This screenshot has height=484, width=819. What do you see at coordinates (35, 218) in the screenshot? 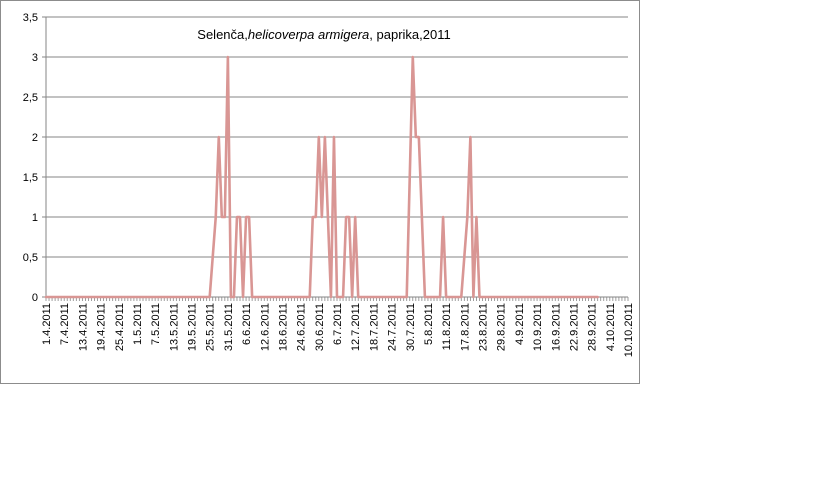
I see `y-tick-label: 1` at bounding box center [35, 218].